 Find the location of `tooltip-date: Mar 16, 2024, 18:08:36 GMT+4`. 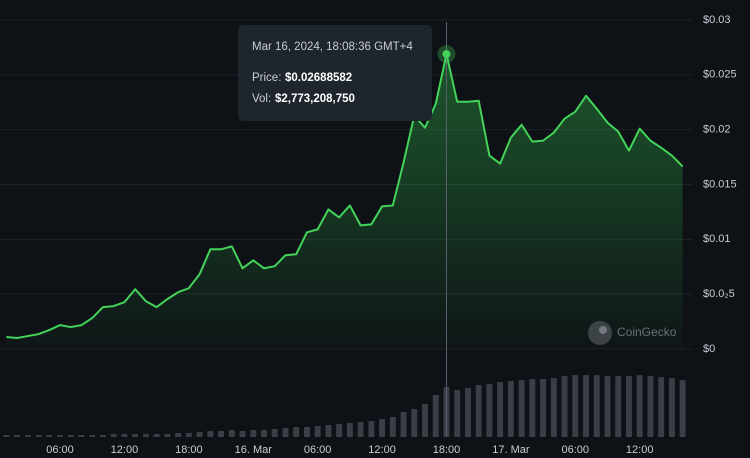

tooltip-date: Mar 16, 2024, 18:08:36 GMT+4 is located at coordinates (332, 47).